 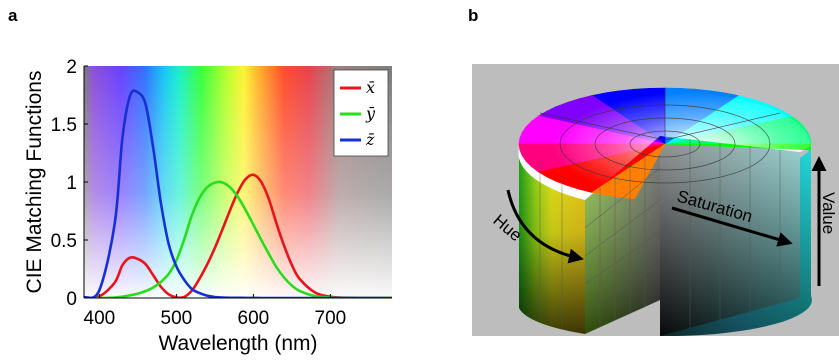 What do you see at coordinates (545, 226) in the screenshot?
I see `hue-arrow` at bounding box center [545, 226].